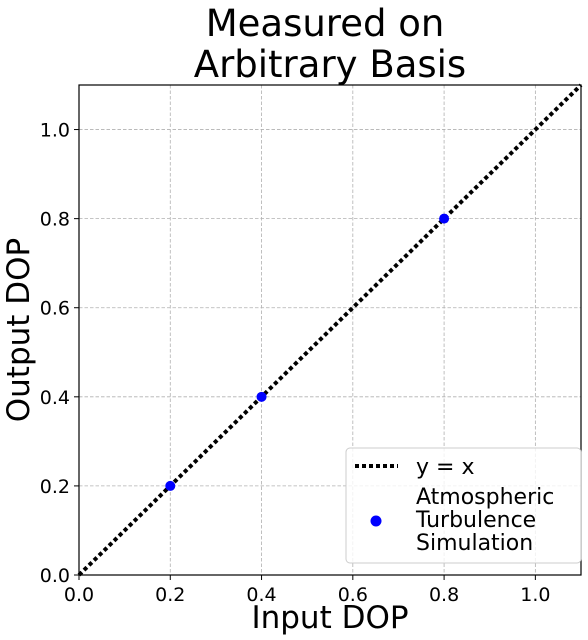 The height and width of the screenshot is (640, 588). I want to click on y-axis-ticks: 0.0 0.2 0.4 0.6 0.8 1.0, so click(59, 353).